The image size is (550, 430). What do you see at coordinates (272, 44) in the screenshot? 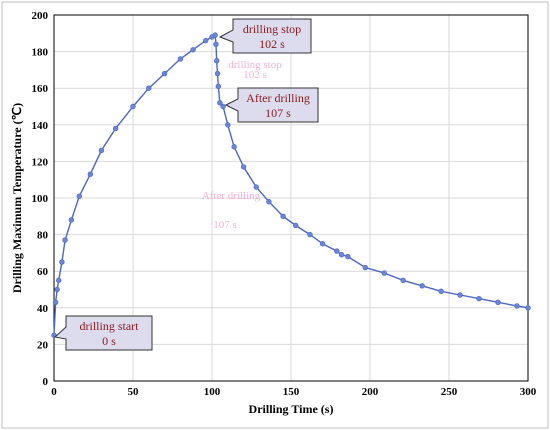
I see `callout-label: 102 s` at bounding box center [272, 44].